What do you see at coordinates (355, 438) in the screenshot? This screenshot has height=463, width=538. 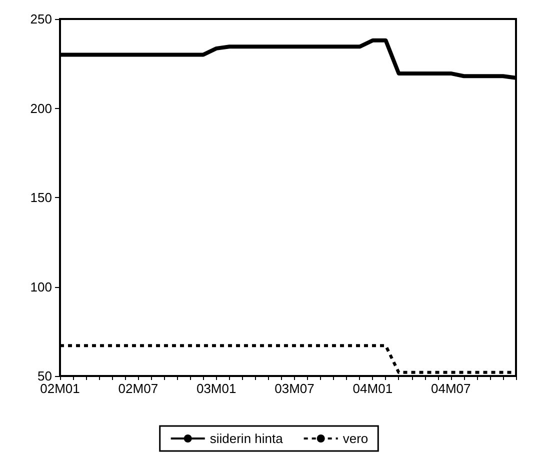 I see `legend-label: vero` at bounding box center [355, 438].